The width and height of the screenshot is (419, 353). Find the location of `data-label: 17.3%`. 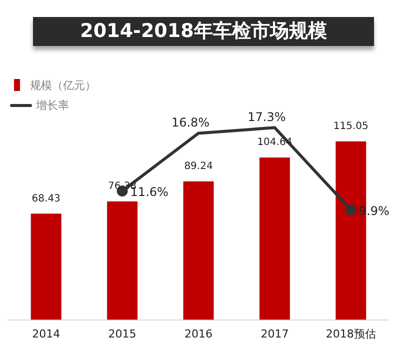

data-label: 17.3% is located at coordinates (267, 117).